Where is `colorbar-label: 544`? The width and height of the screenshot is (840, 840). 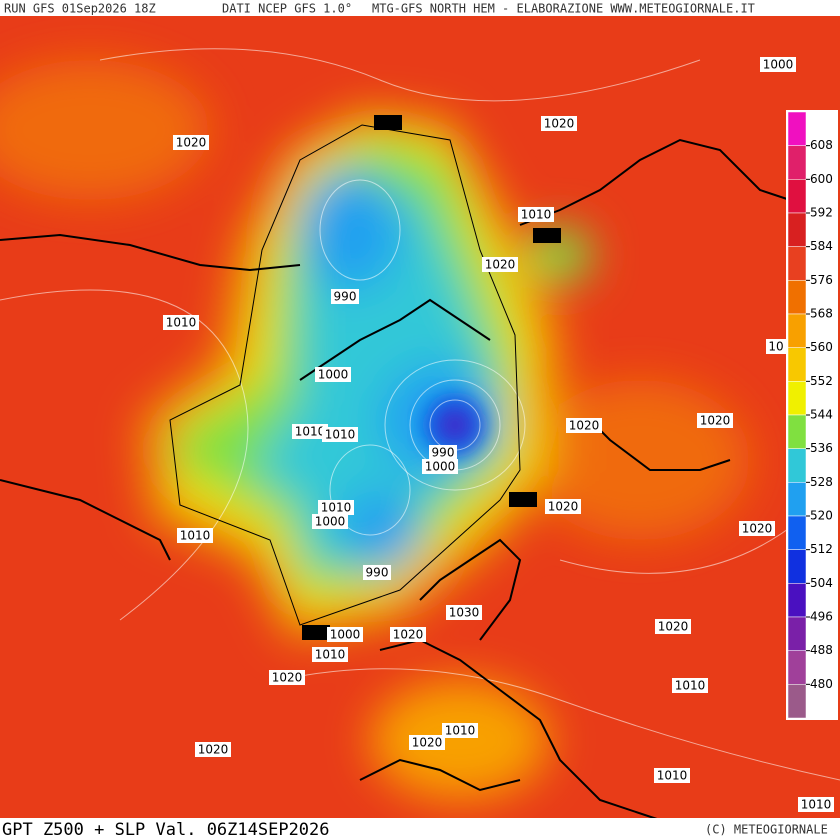
colorbar-label: 544 is located at coordinates (821, 415).